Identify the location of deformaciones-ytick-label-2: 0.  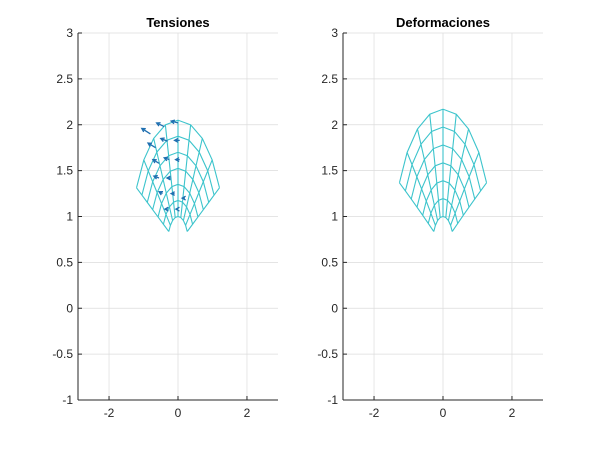
(334, 308).